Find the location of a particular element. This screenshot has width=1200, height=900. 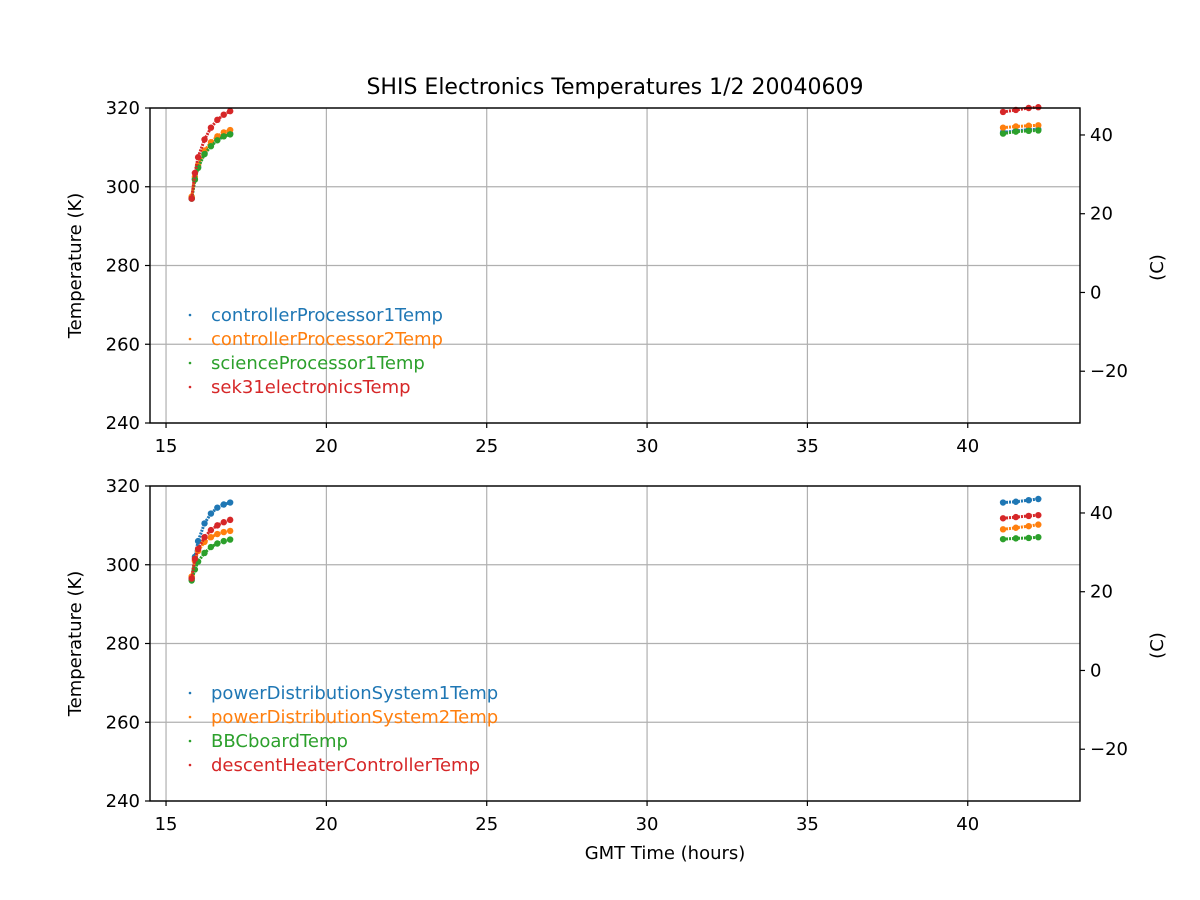

legend-entry: BBCboardTemp is located at coordinates (279, 741).